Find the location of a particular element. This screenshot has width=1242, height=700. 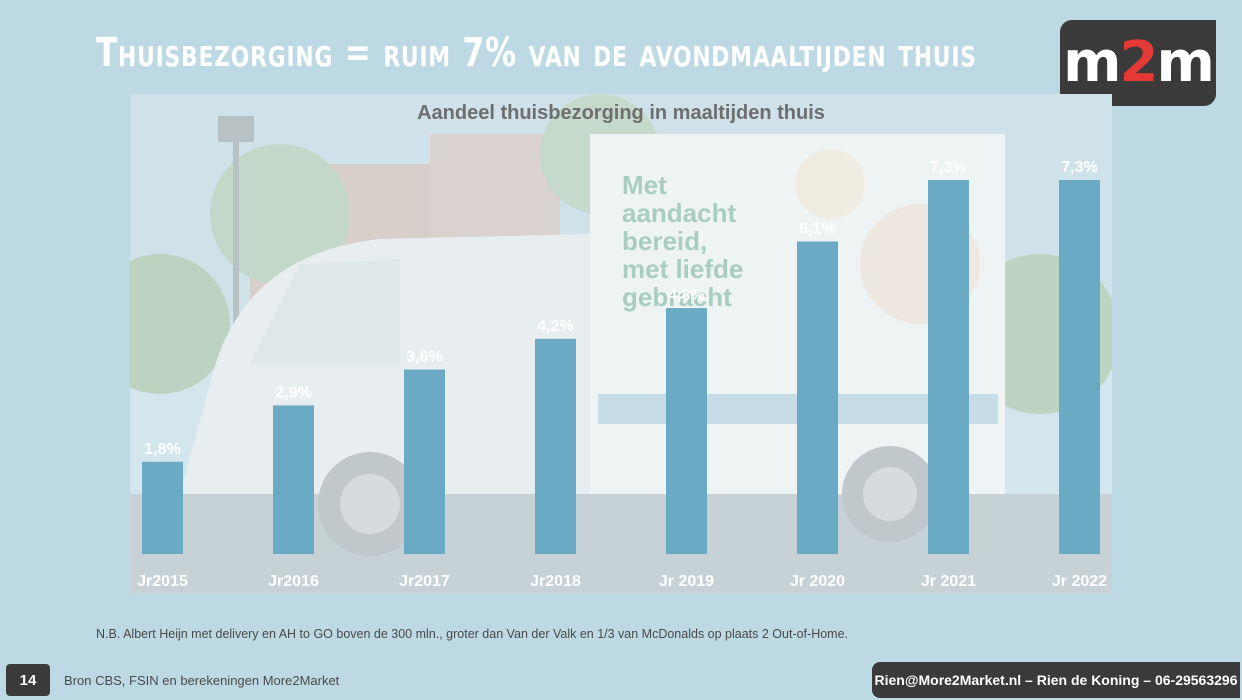

svg-text: Met is located at coordinates (644, 185).